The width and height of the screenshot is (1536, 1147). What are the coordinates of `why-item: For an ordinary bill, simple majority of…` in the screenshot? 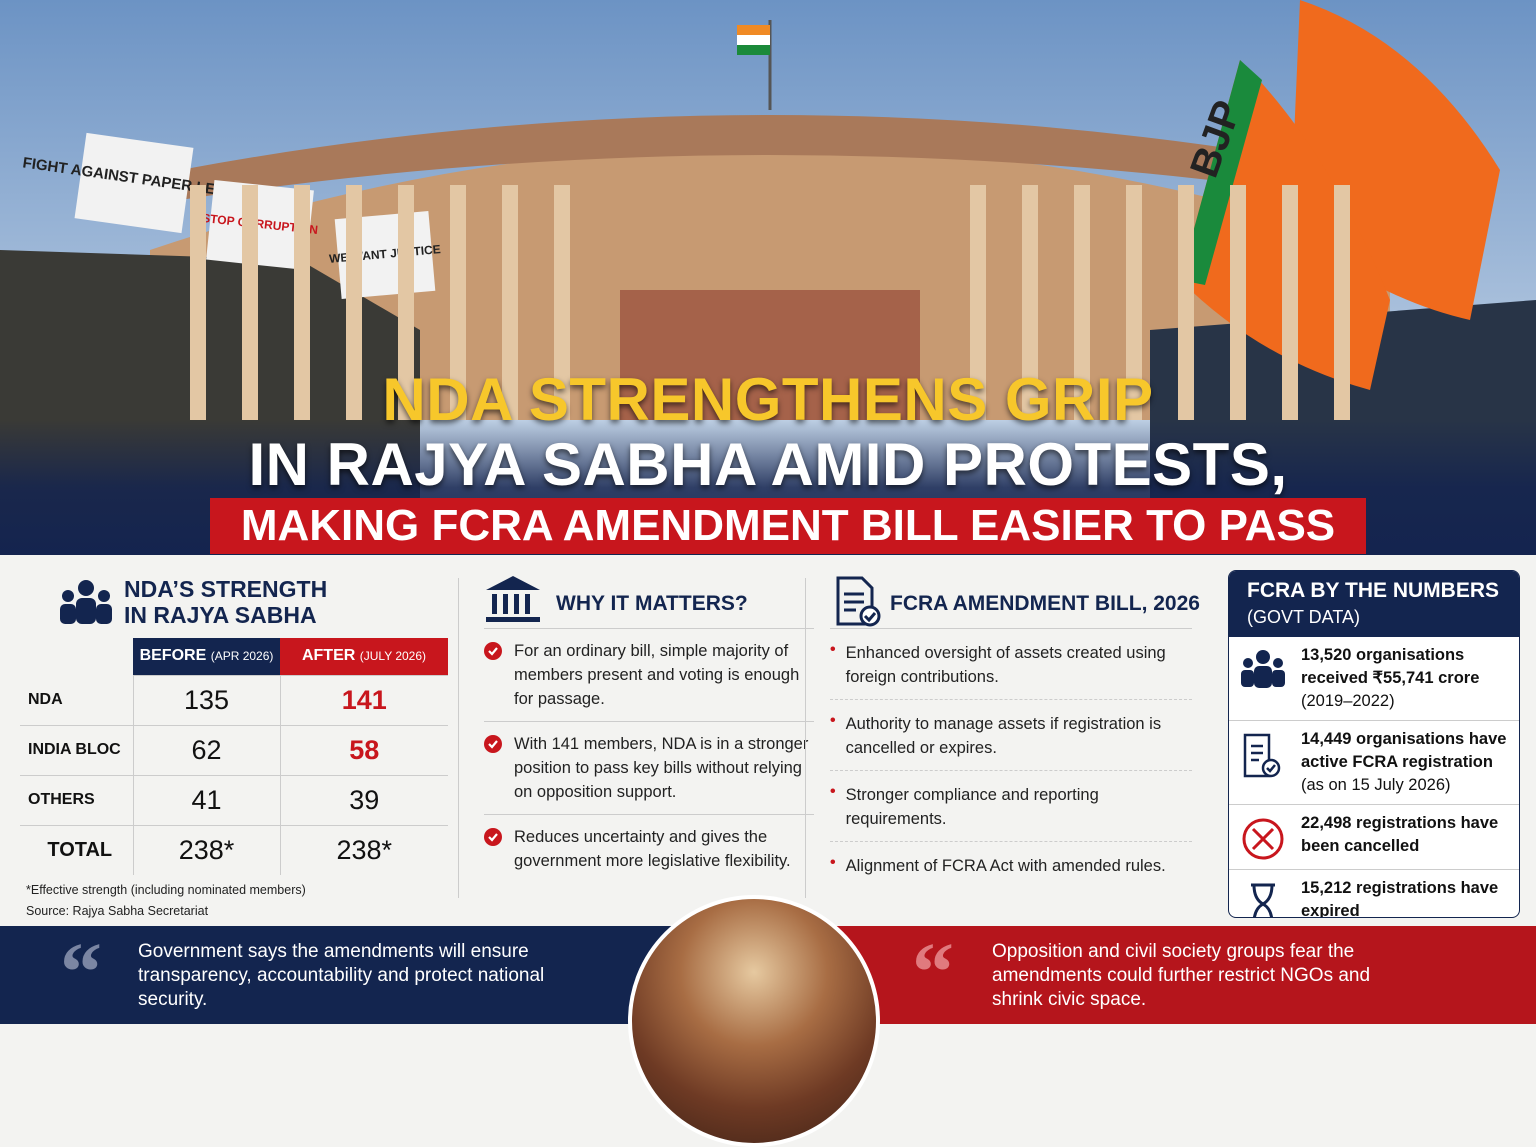 It's located at (649, 675).